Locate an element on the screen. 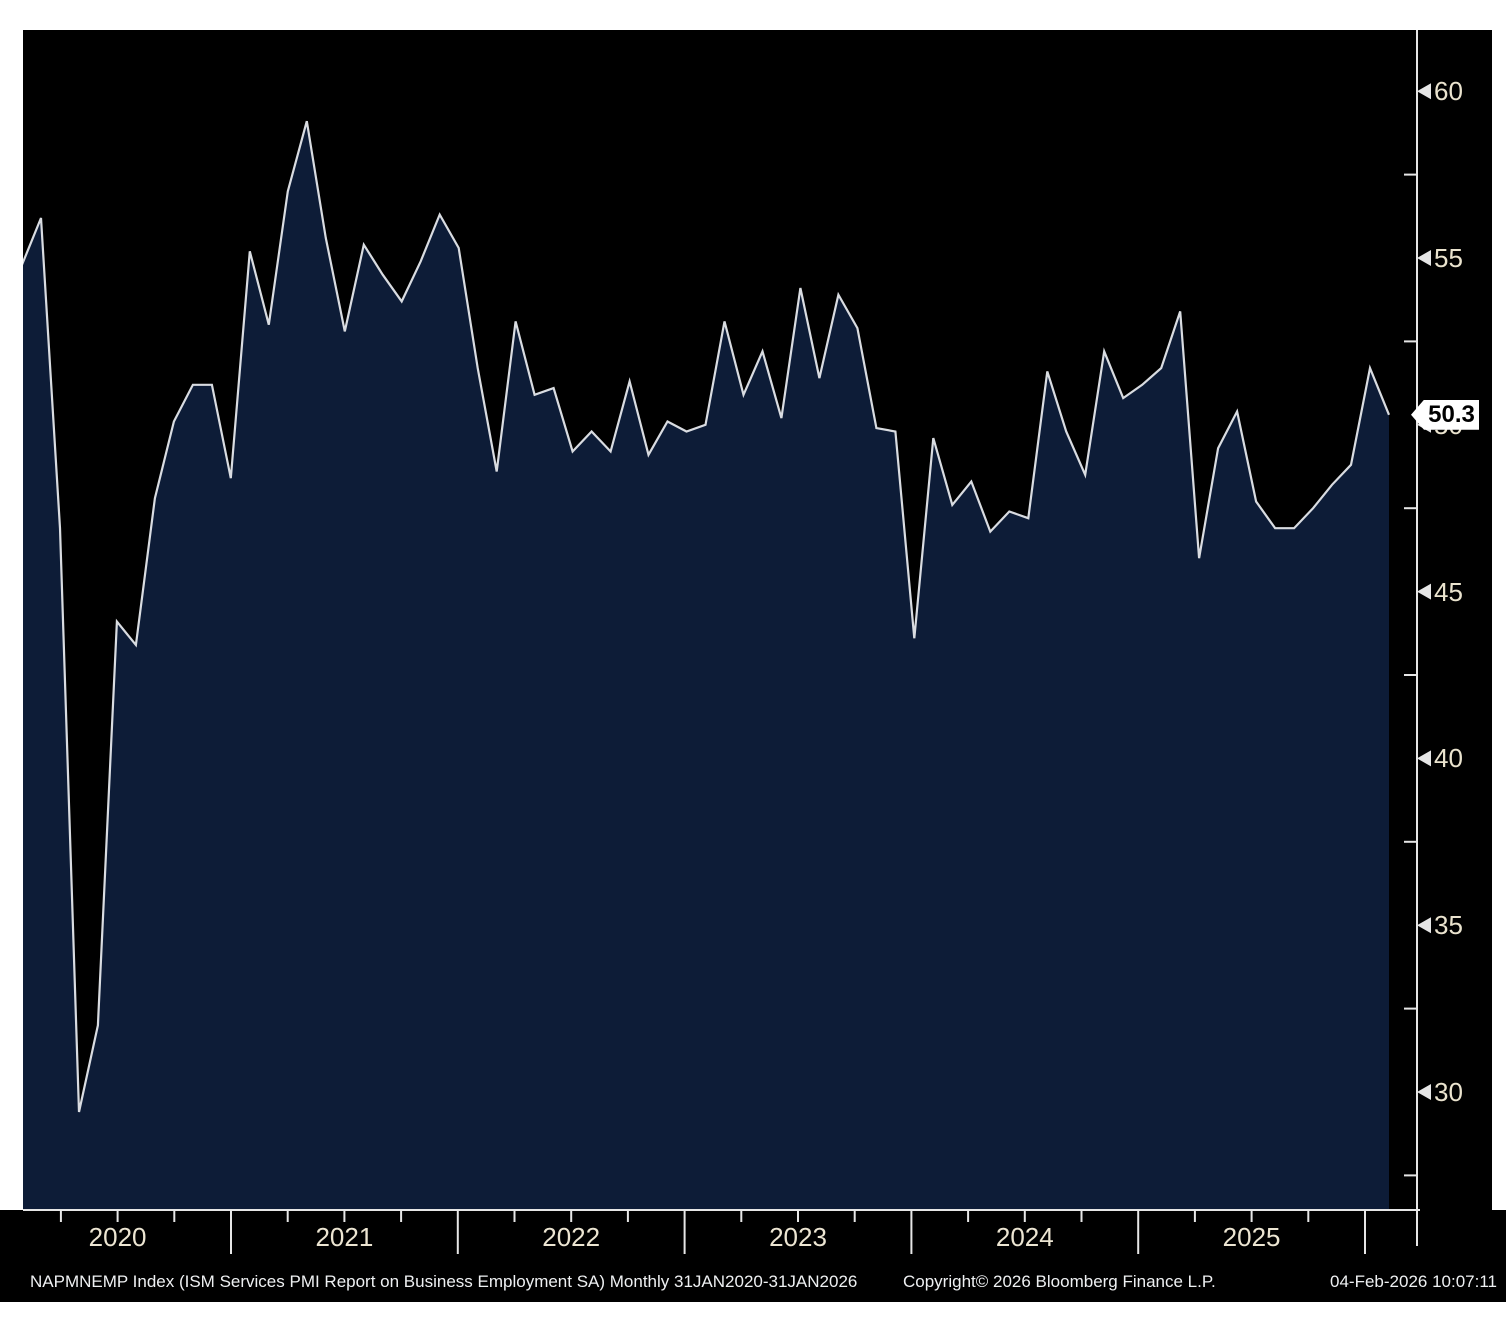 Image resolution: width=1506 pixels, height=1340 pixels. y-axis-label: 40 is located at coordinates (1448, 758).